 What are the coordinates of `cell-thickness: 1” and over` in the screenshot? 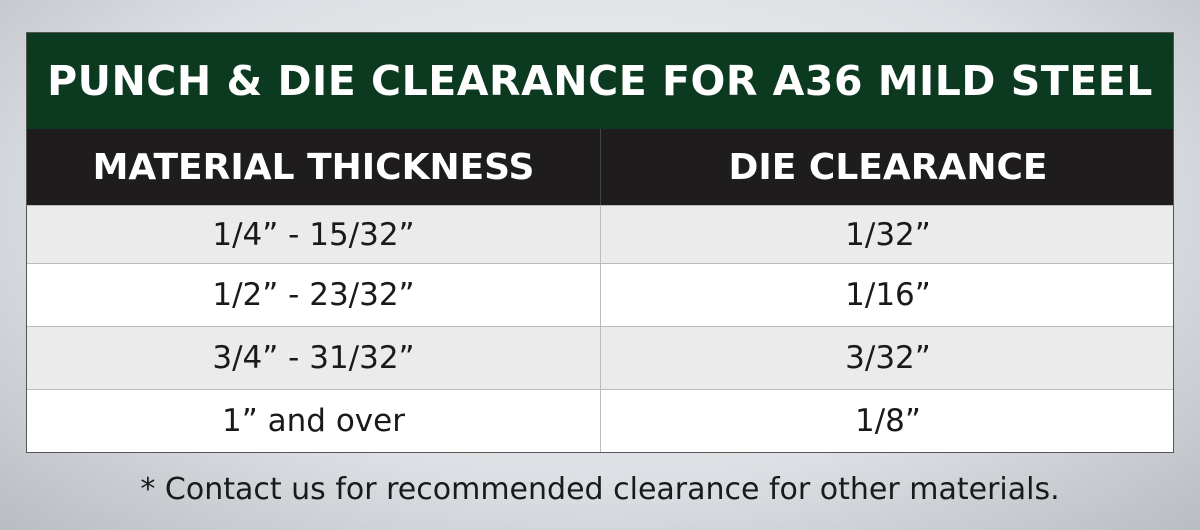 It's located at (314, 421).